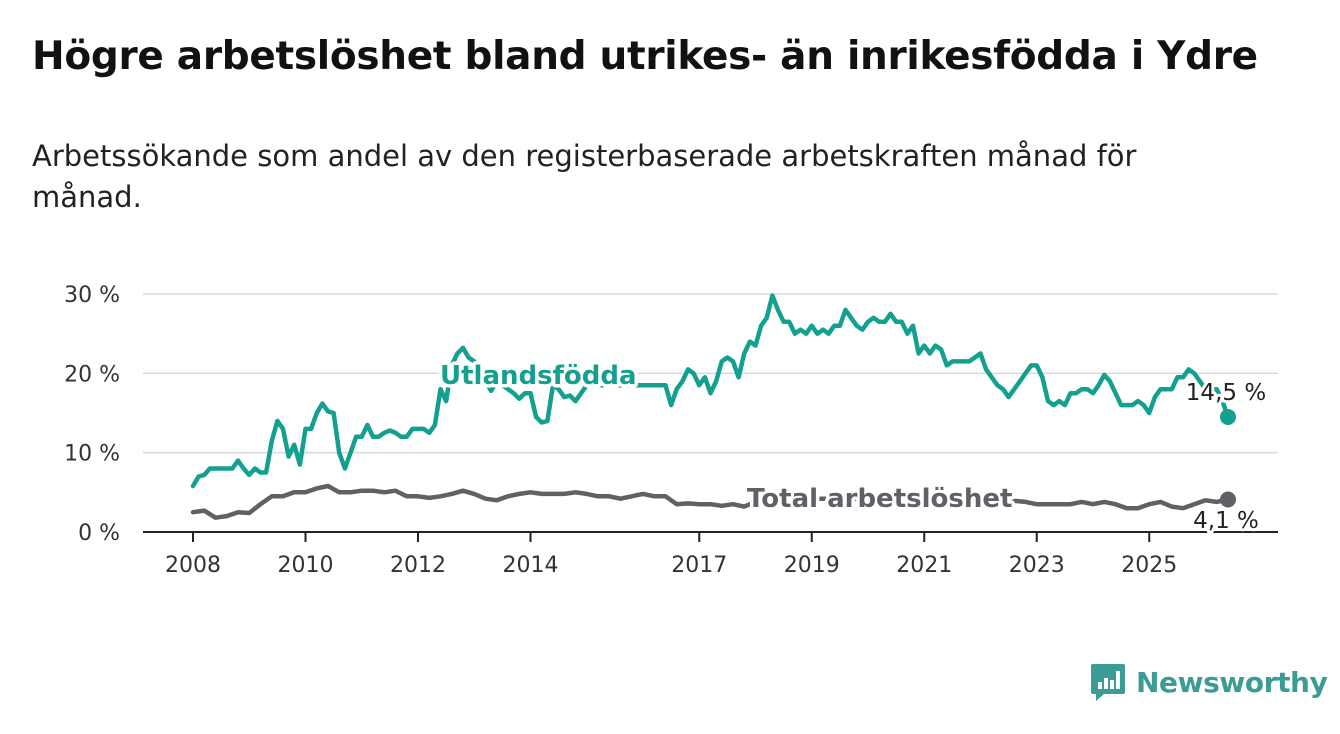 The width and height of the screenshot is (1340, 734). What do you see at coordinates (879, 499) in the screenshot?
I see `series-name-label: Total arbetslöshet` at bounding box center [879, 499].